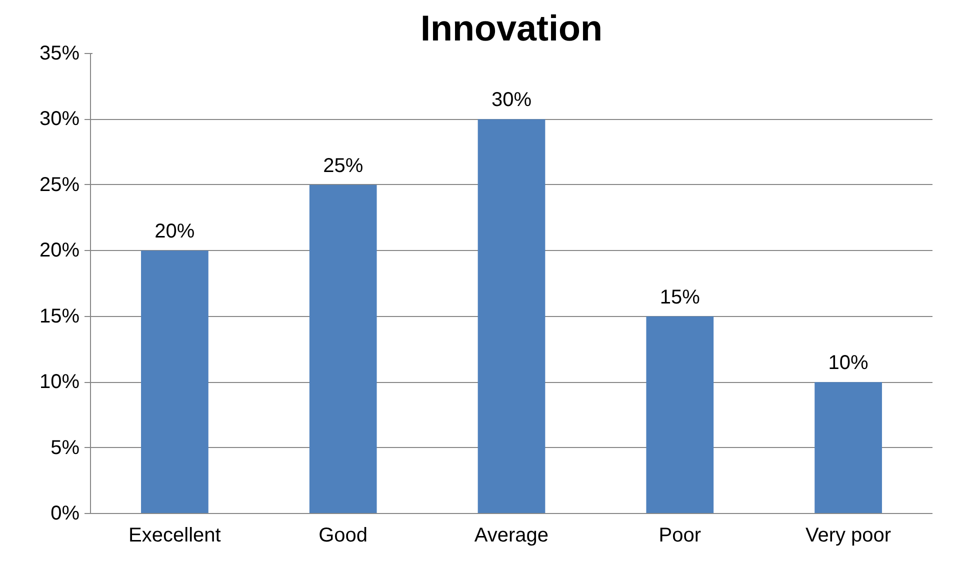 This screenshot has width=964, height=577. What do you see at coordinates (59, 382) in the screenshot?
I see `y-tick-label: 10%` at bounding box center [59, 382].